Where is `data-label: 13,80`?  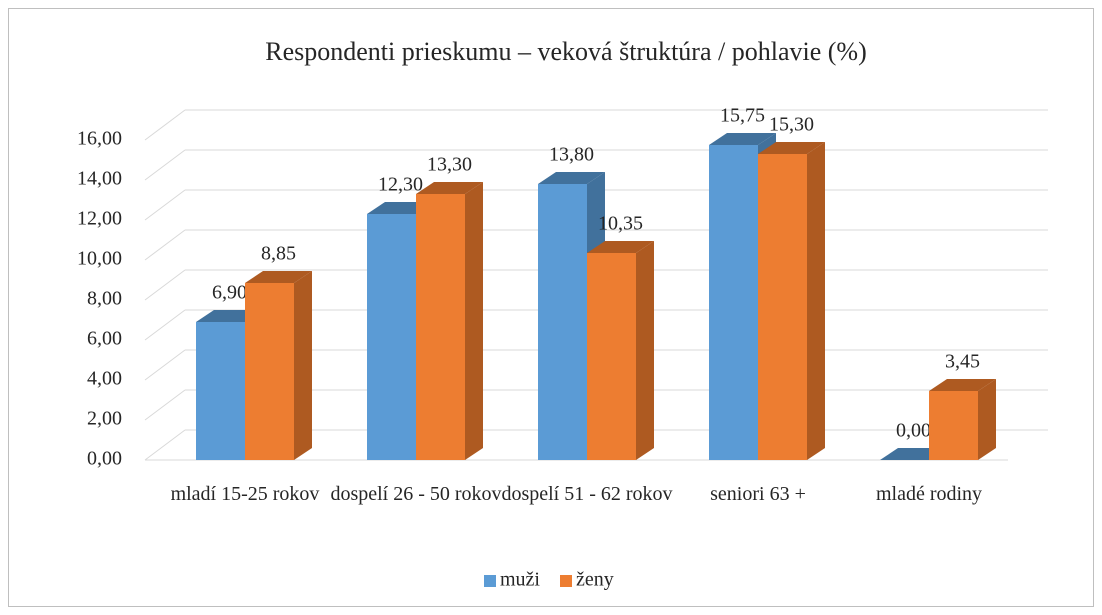 data-label: 13,80 is located at coordinates (571, 155).